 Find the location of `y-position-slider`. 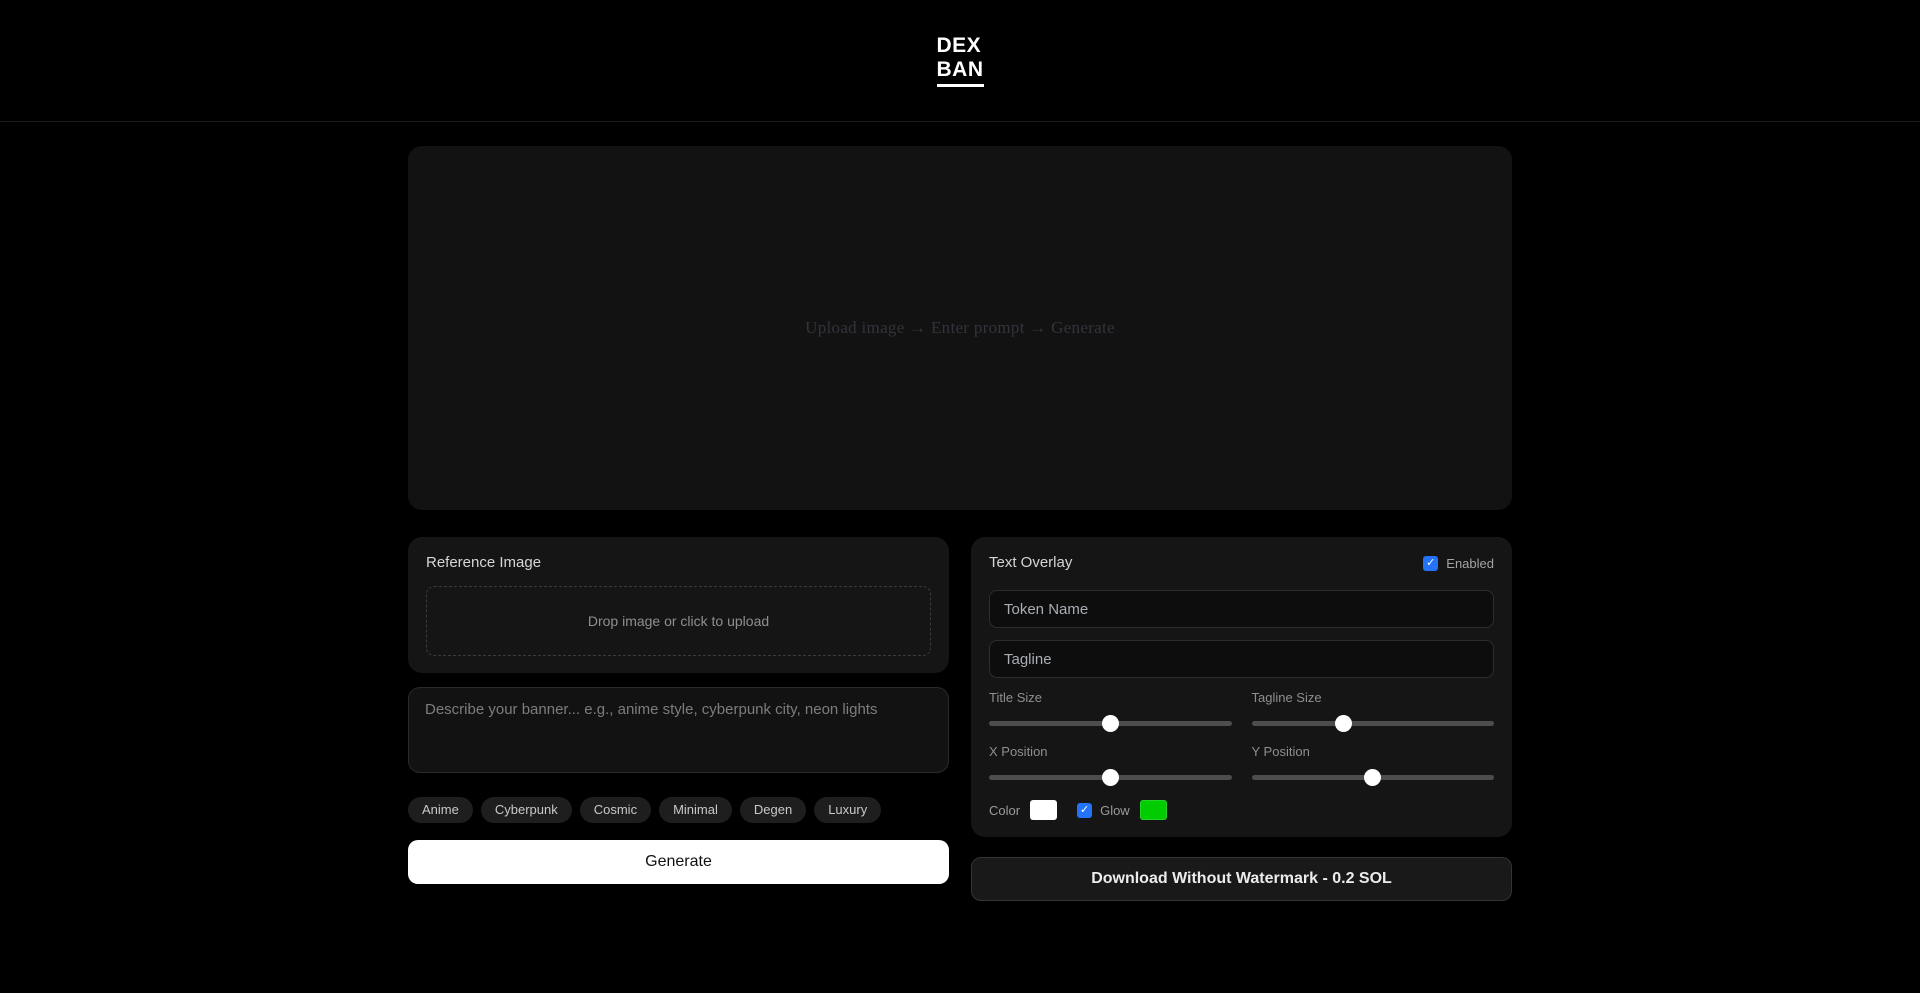

y-position-slider is located at coordinates (1372, 777).